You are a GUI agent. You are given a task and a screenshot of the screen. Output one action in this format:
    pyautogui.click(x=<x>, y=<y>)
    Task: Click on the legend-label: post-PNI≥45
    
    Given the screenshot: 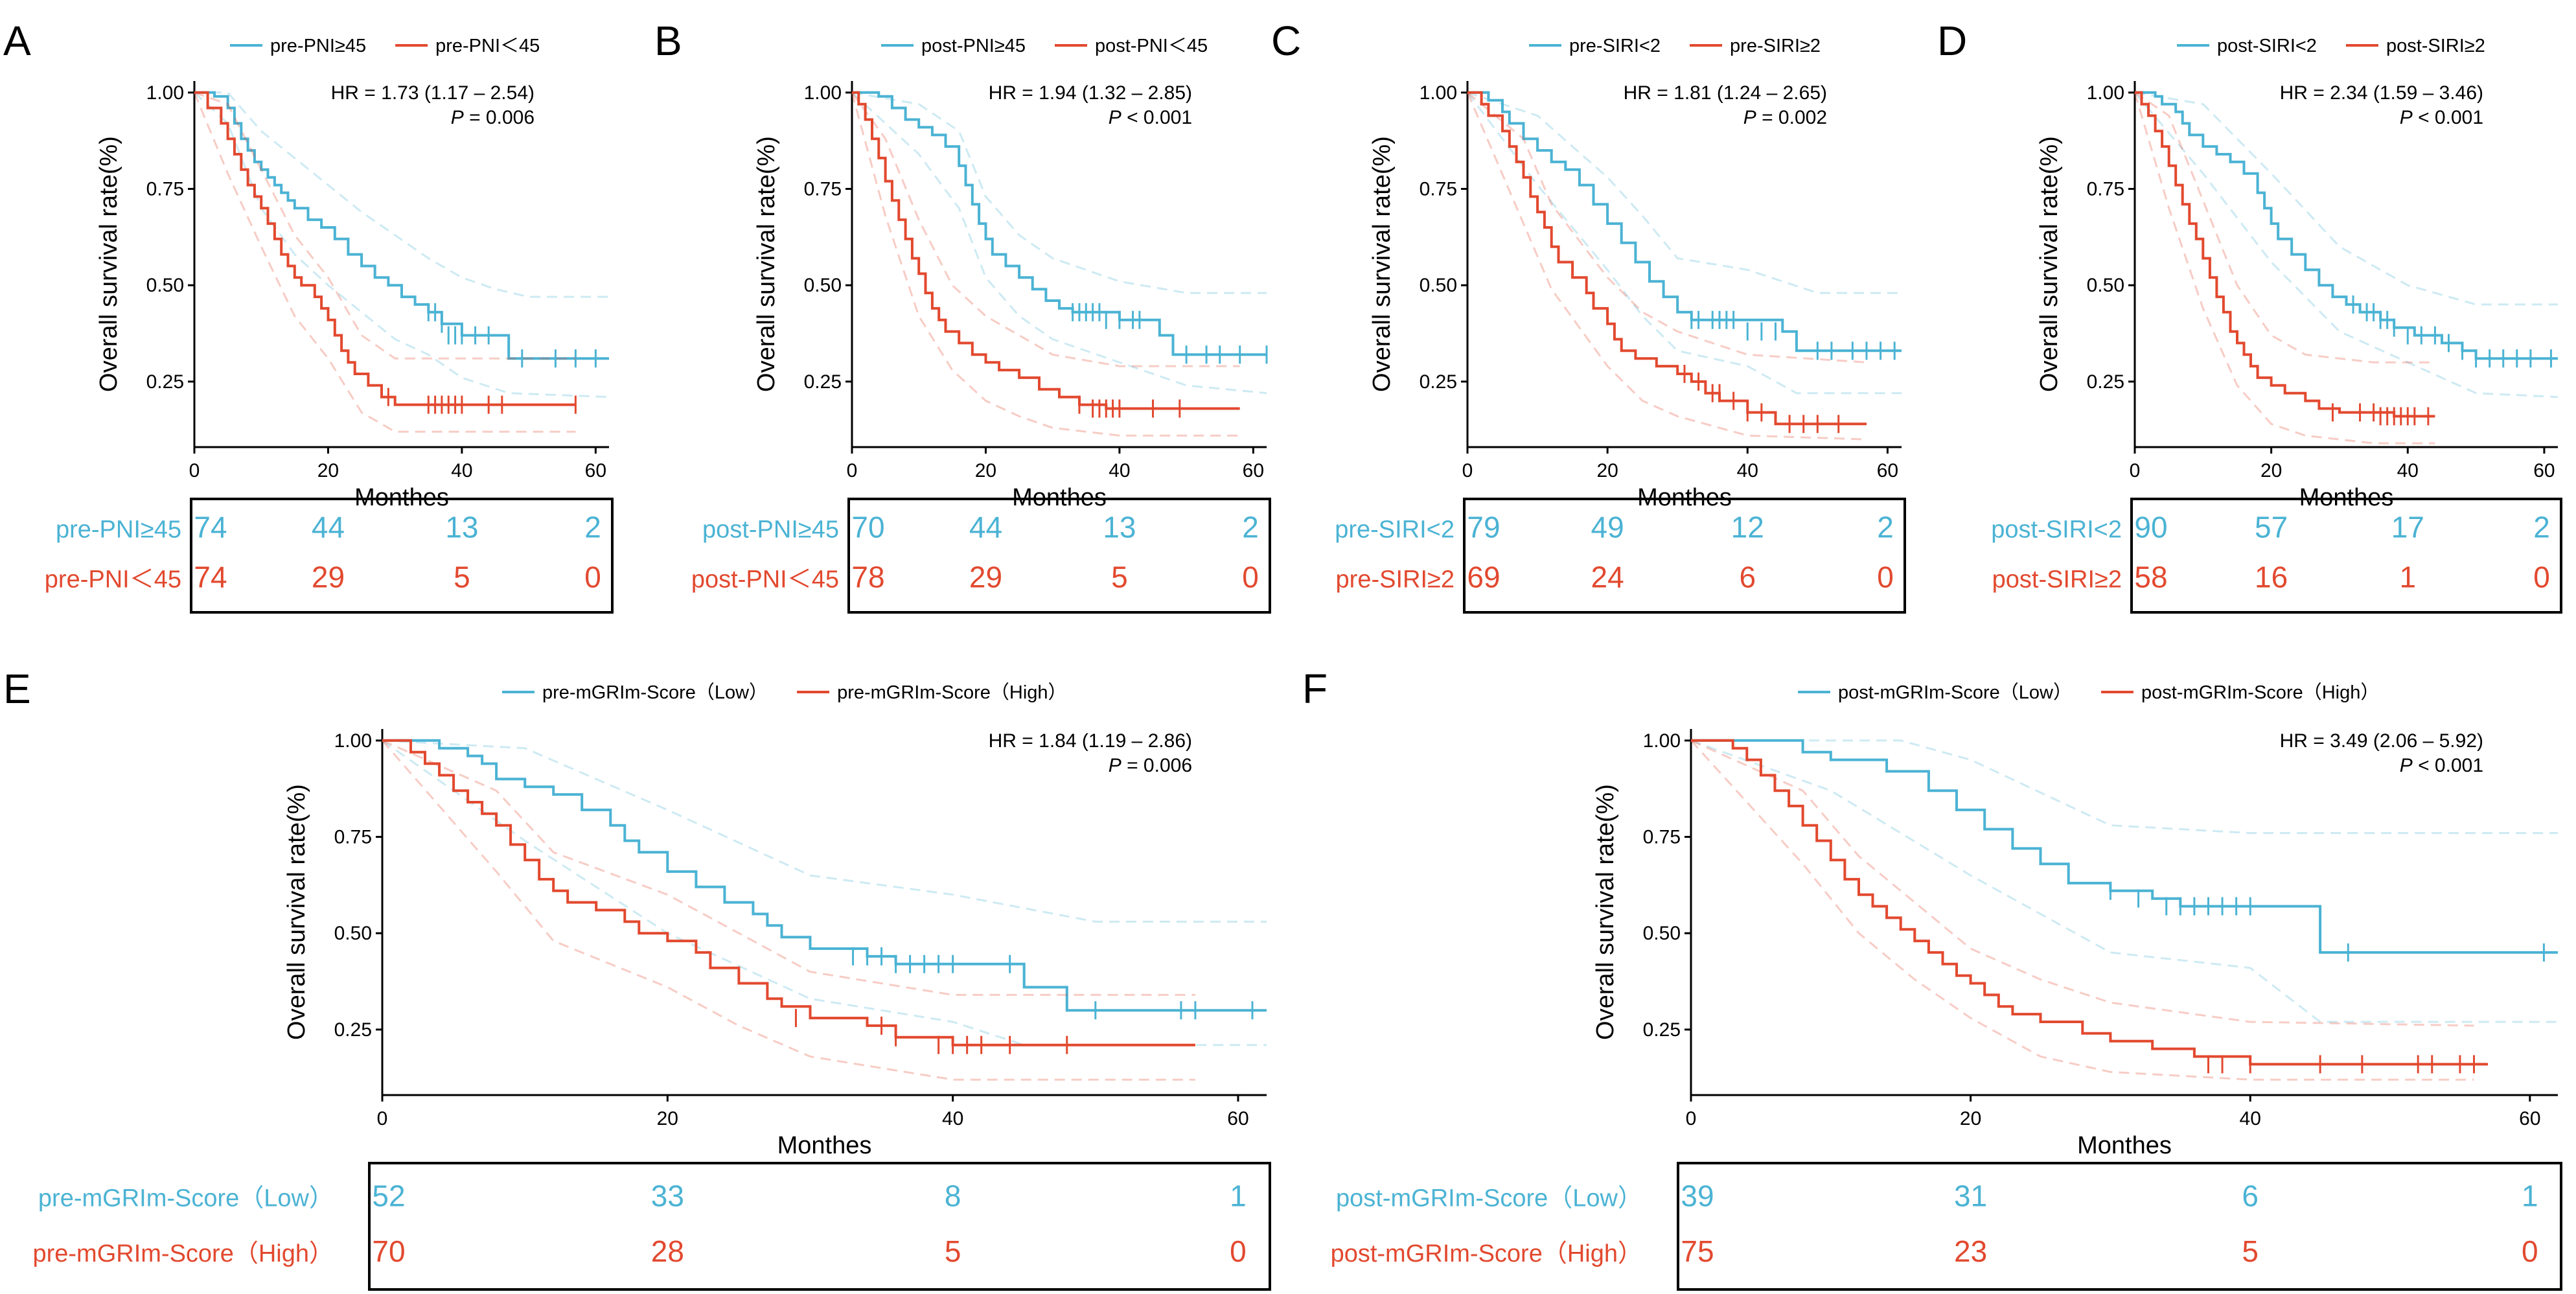 What is the action you would take?
    pyautogui.click(x=973, y=46)
    